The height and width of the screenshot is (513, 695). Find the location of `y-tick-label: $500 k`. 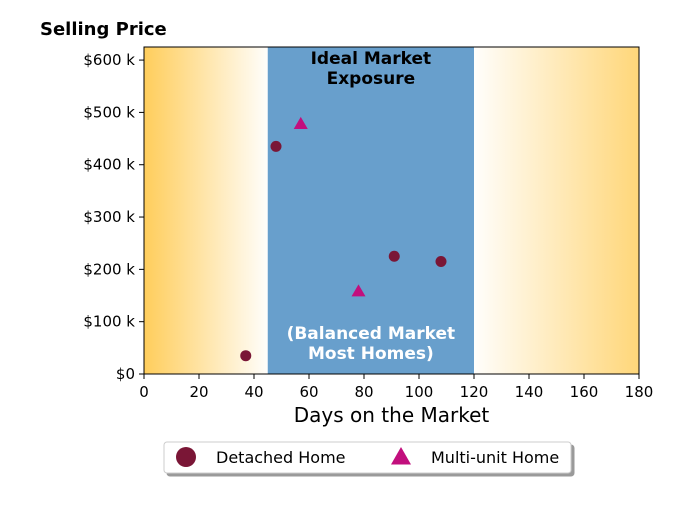

y-tick-label: $500 k is located at coordinates (109, 112).